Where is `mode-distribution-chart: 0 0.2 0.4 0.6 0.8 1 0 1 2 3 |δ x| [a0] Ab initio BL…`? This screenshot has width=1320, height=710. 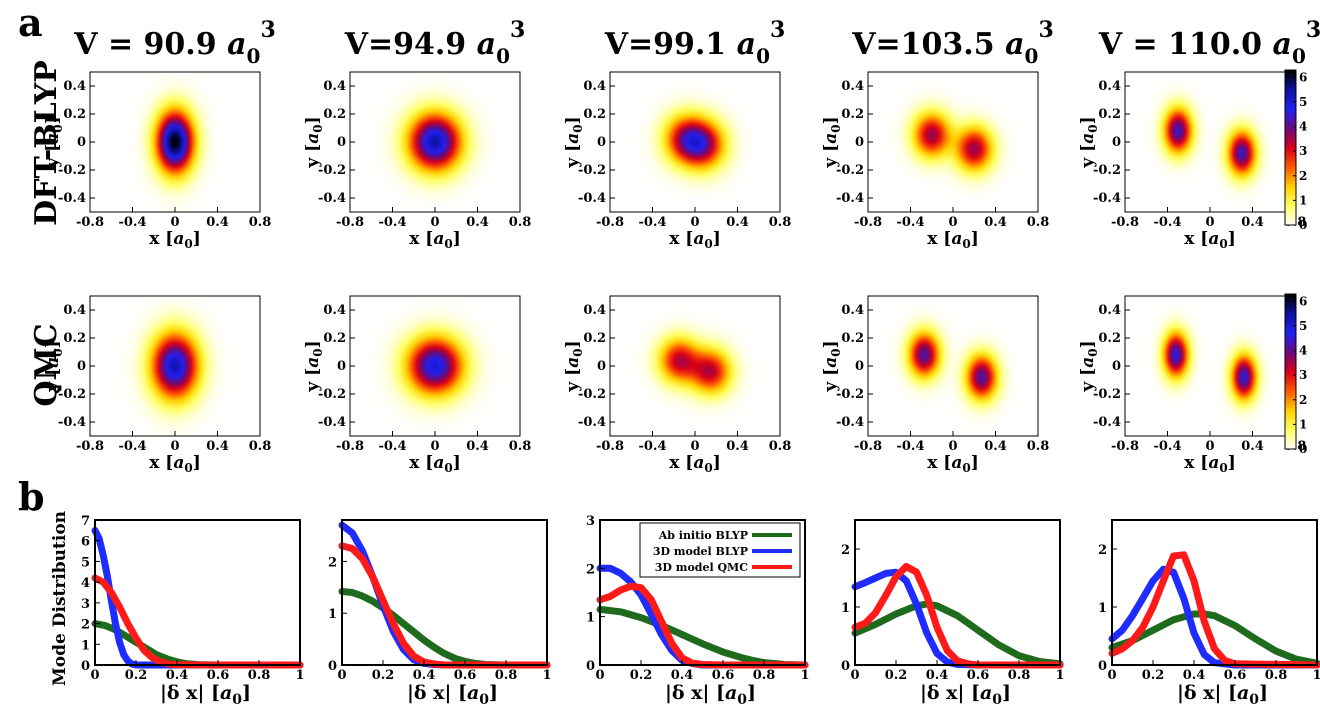 mode-distribution-chart: 0 0.2 0.4 0.6 0.8 1 0 1 2 3 |δ x| [a0] Ab initio BL… is located at coordinates (698, 611).